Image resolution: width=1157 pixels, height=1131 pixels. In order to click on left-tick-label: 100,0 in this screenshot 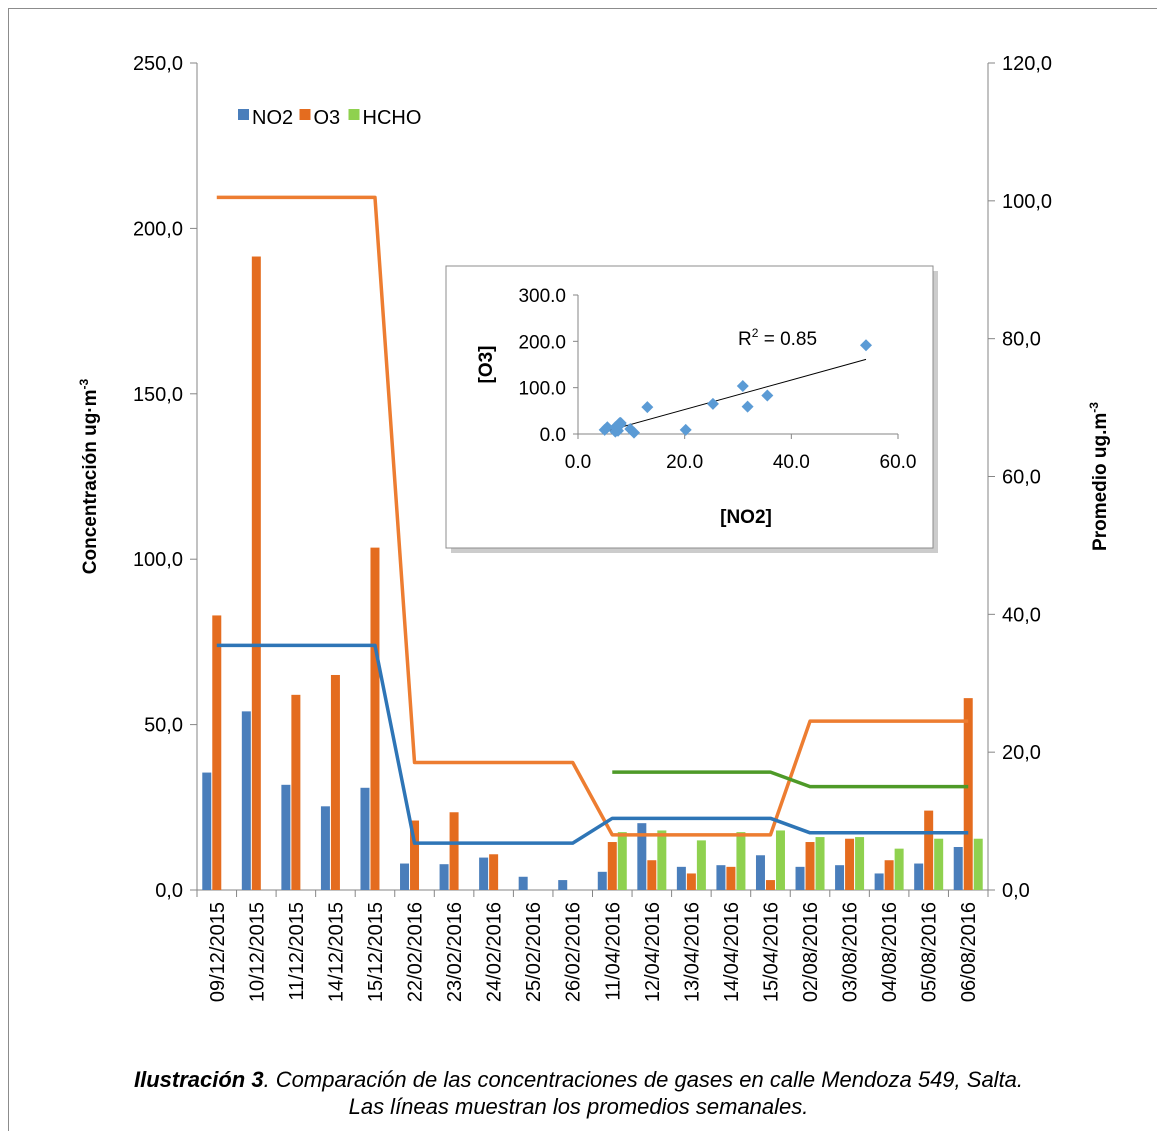, I will do `click(158, 560)`.